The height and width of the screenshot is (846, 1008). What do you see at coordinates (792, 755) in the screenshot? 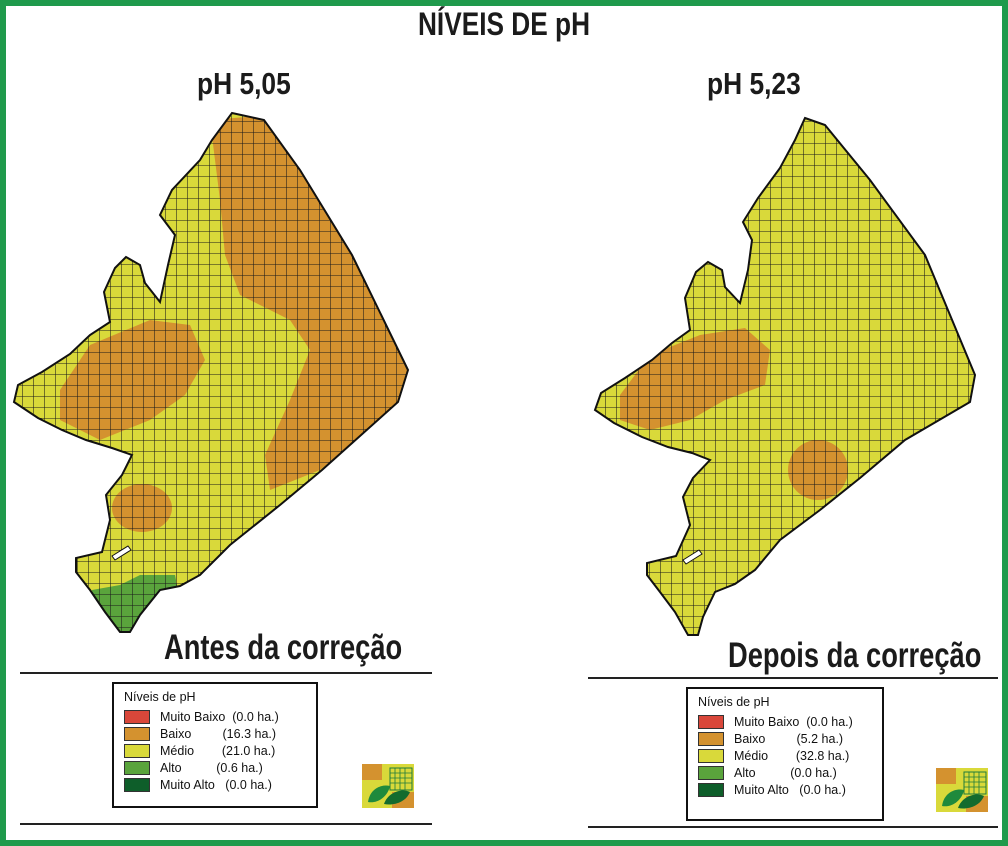
I see `legend-label: Médio (32.8 ha.)` at bounding box center [792, 755].